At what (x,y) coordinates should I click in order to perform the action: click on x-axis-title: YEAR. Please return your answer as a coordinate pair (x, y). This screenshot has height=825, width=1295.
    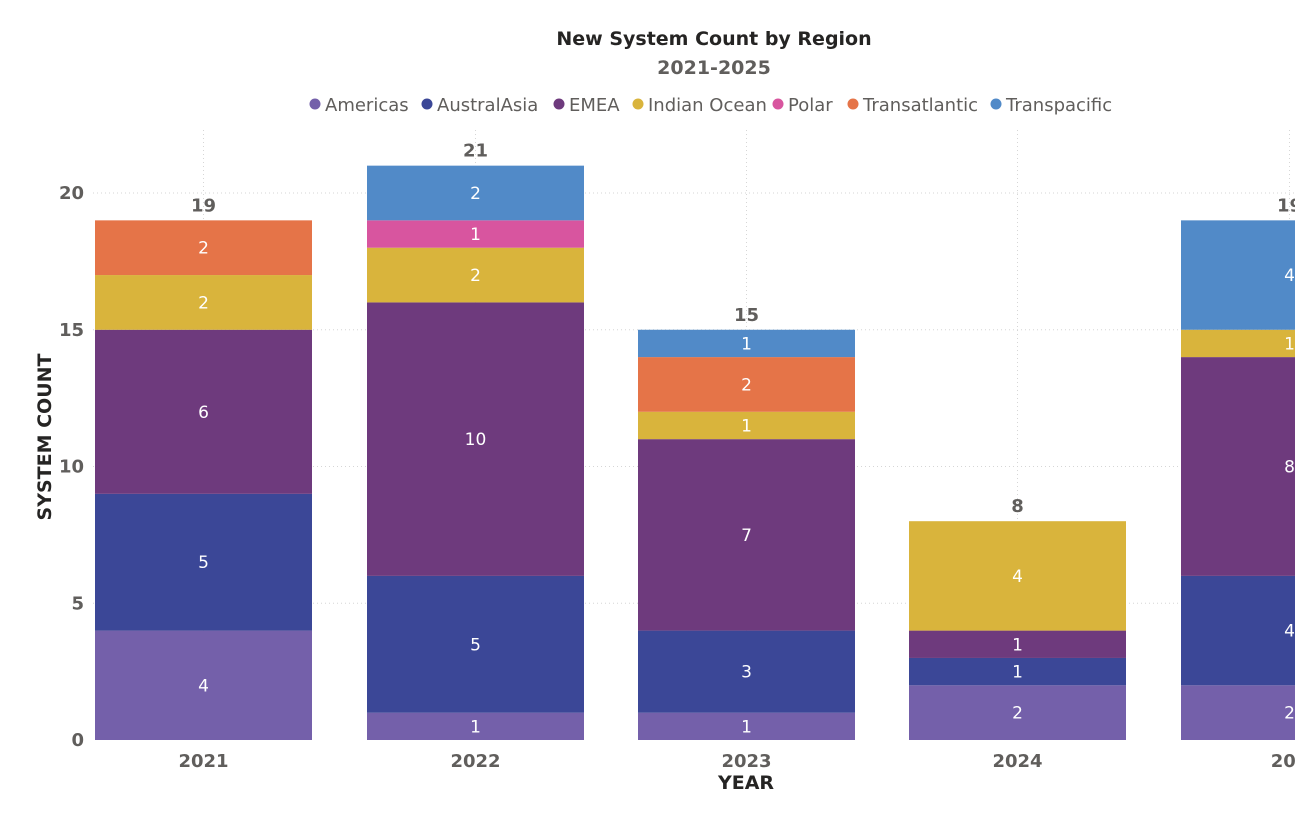
    Looking at the image, I should click on (745, 783).